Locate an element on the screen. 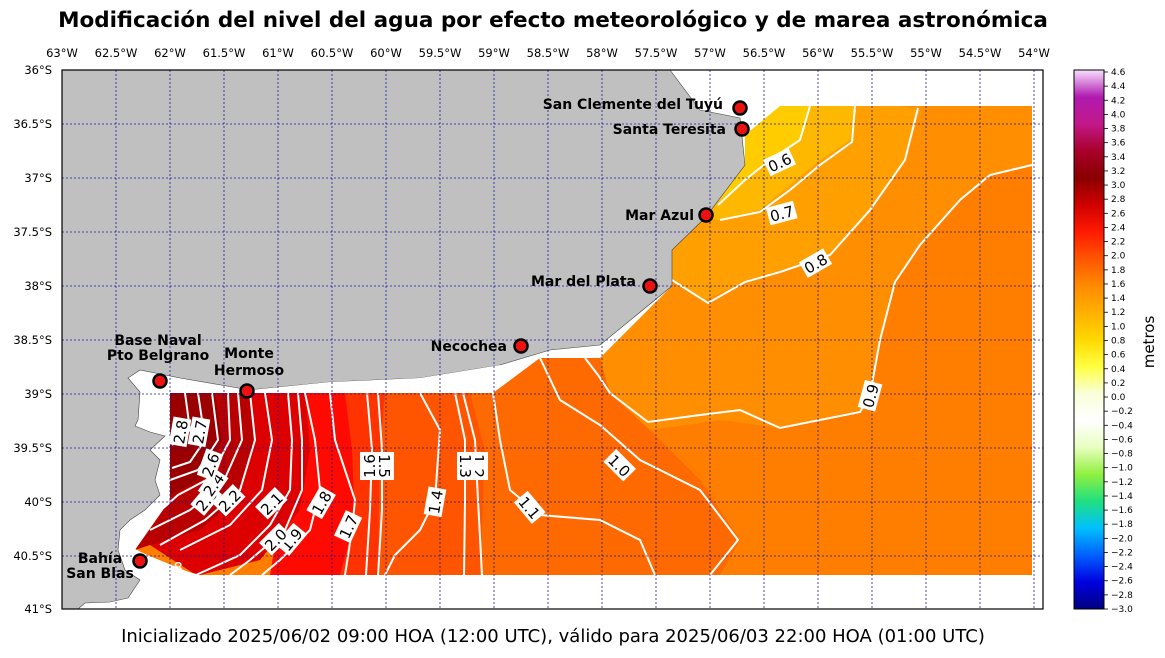 This screenshot has height=658, width=1165. station-label-monte-line2: Hermoso is located at coordinates (249, 371).